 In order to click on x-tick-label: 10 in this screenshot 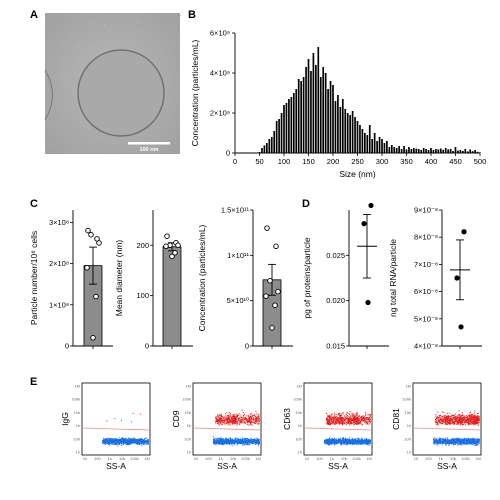, I will do `click(196, 458)`.